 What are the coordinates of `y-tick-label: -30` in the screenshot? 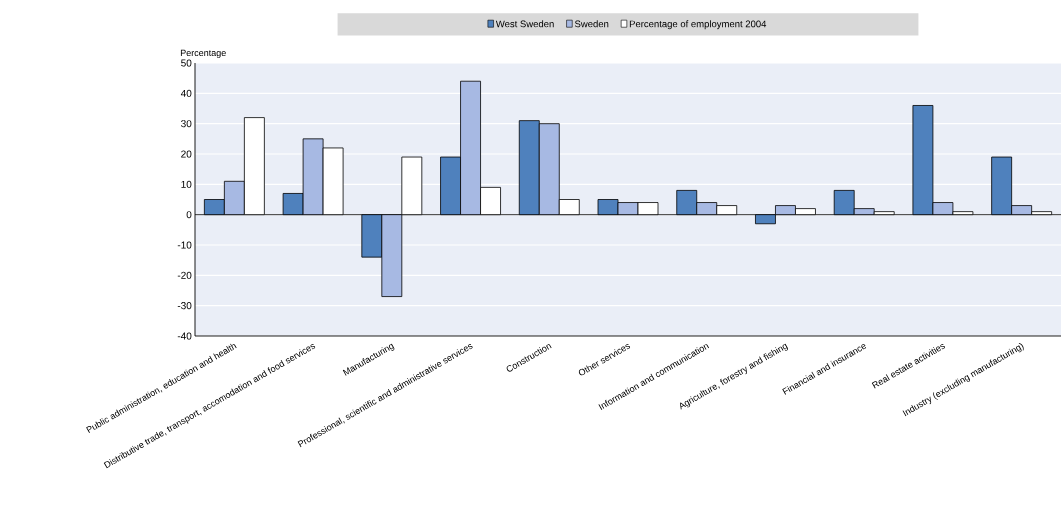 It's located at (184, 306).